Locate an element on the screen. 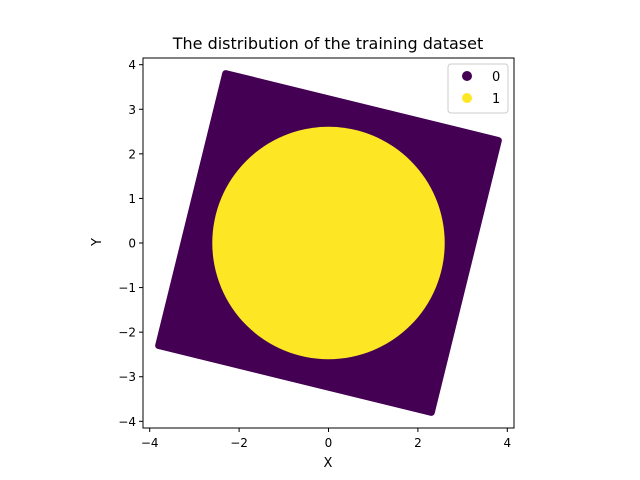  y-axis-label: Y is located at coordinates (97, 242).